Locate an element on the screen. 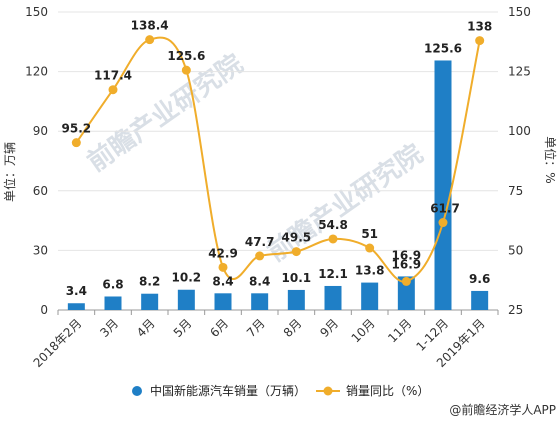  y-left-tick-label: 60 is located at coordinates (40, 191).